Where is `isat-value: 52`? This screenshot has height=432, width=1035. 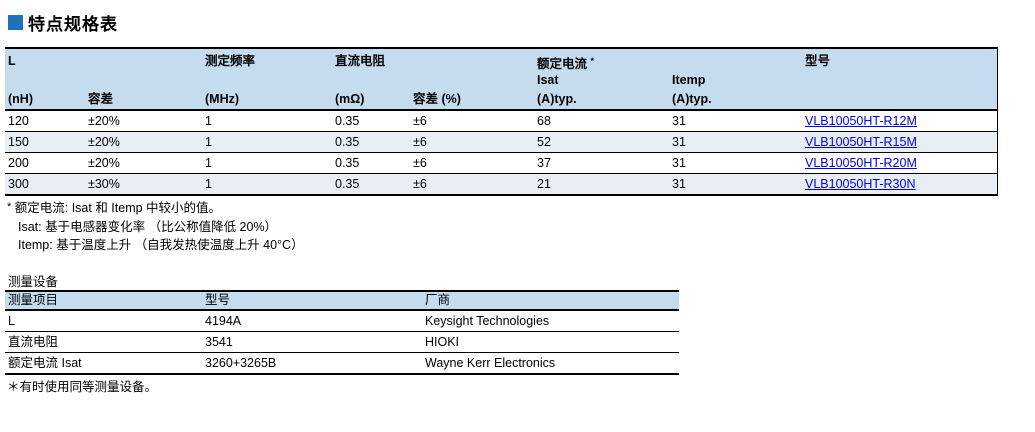 isat-value: 52 is located at coordinates (544, 142).